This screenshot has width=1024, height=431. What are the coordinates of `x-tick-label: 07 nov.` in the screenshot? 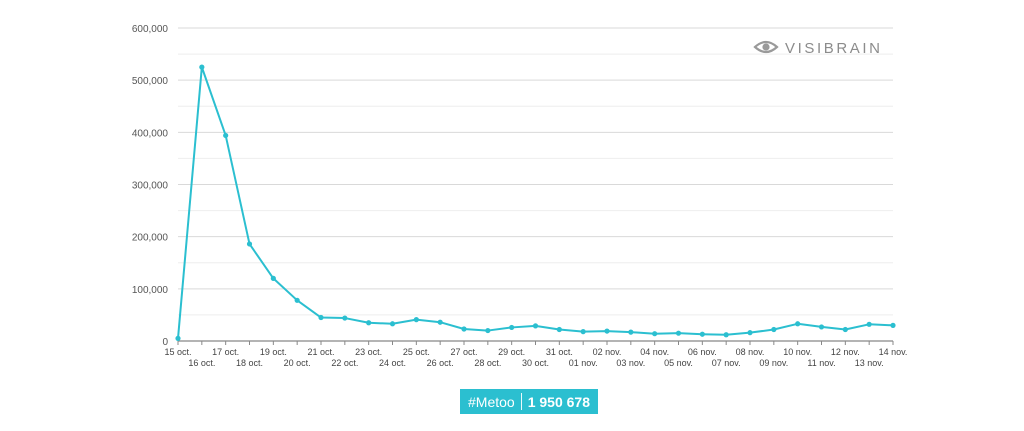 It's located at (726, 363).